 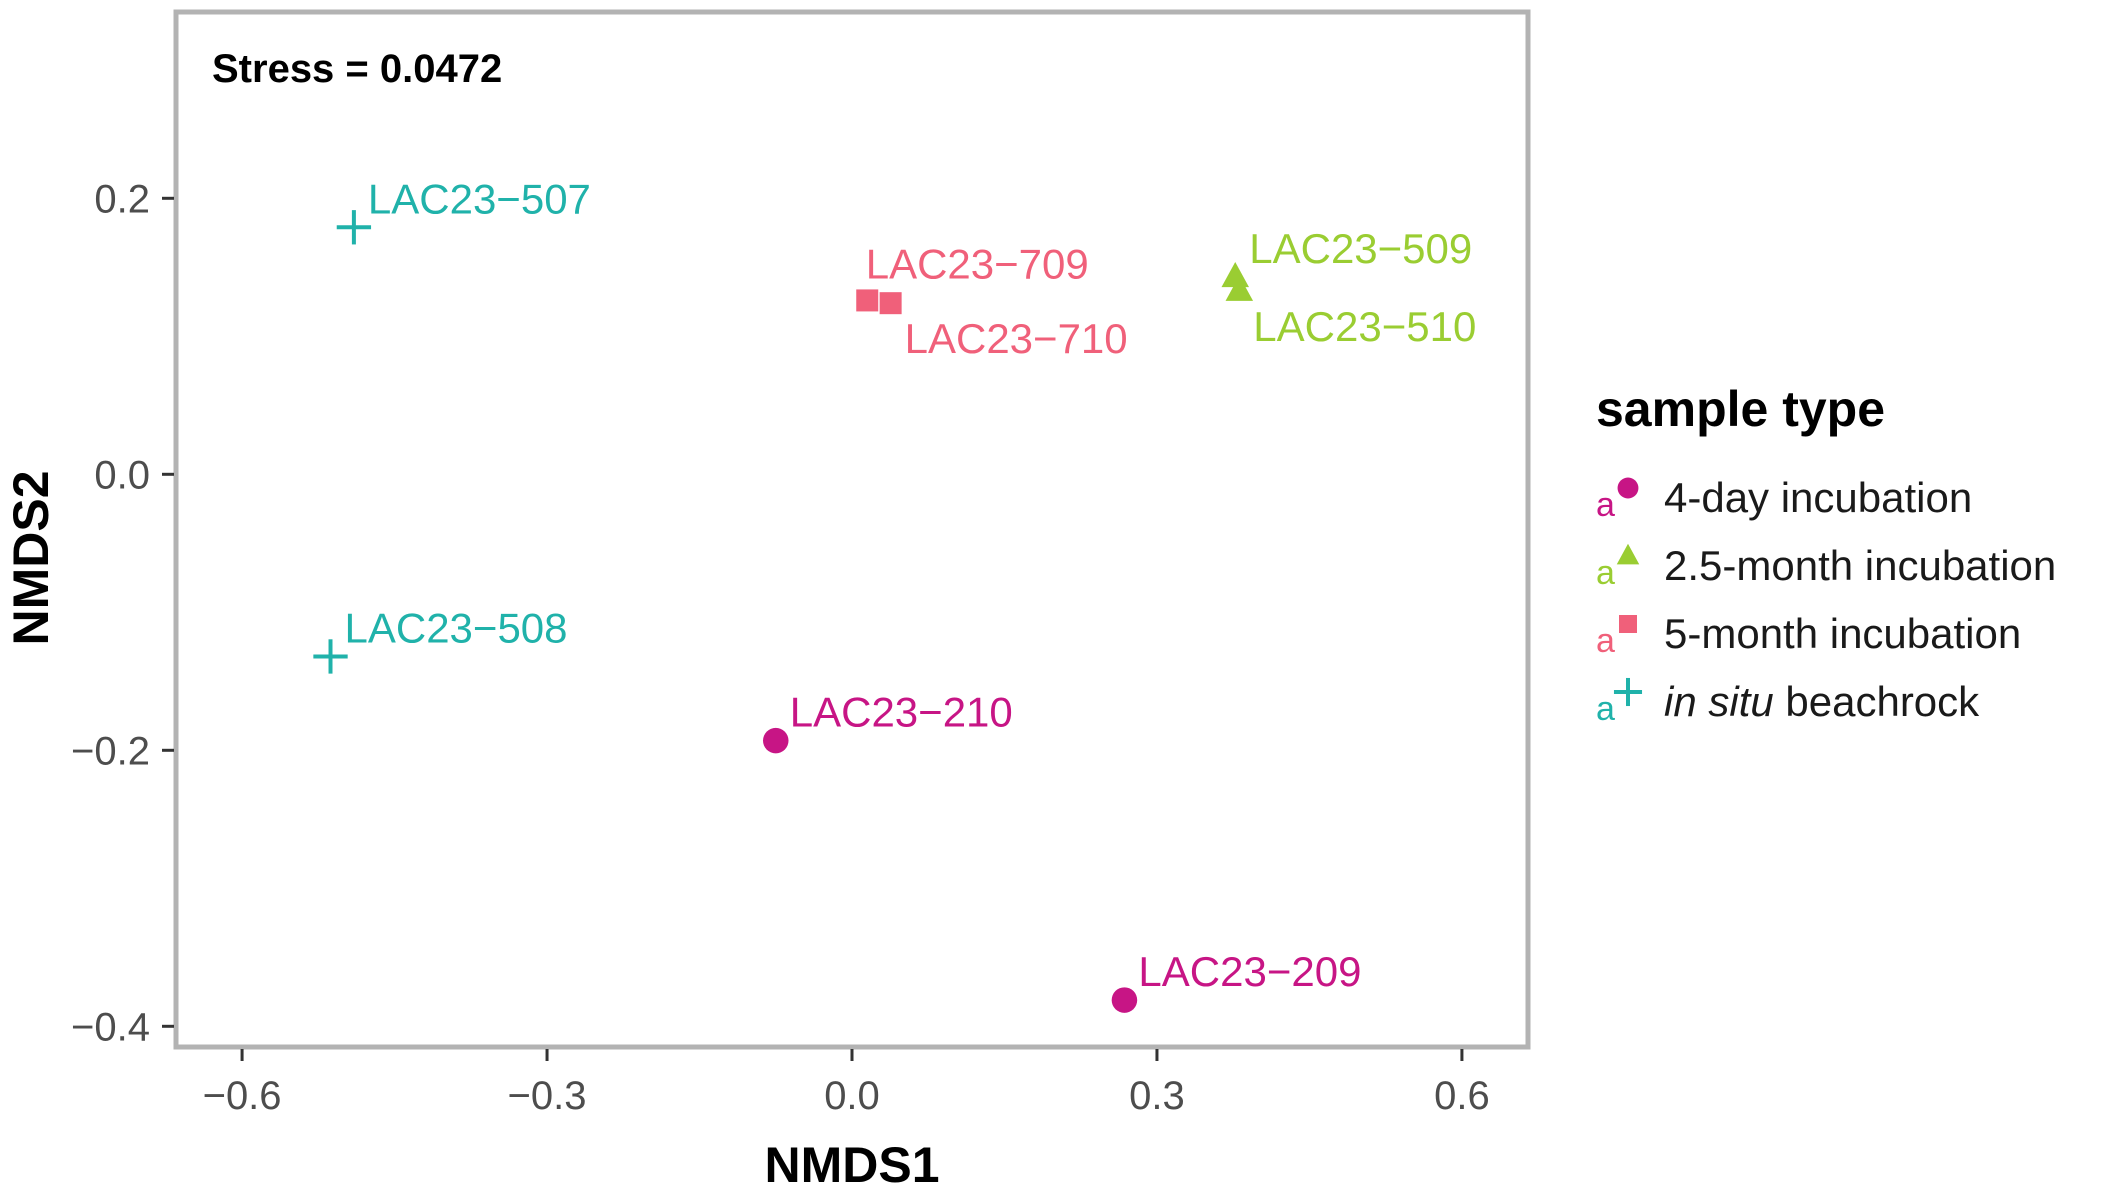 I want to click on legend-entry: a 4-day incubation, so click(x=1784, y=499).